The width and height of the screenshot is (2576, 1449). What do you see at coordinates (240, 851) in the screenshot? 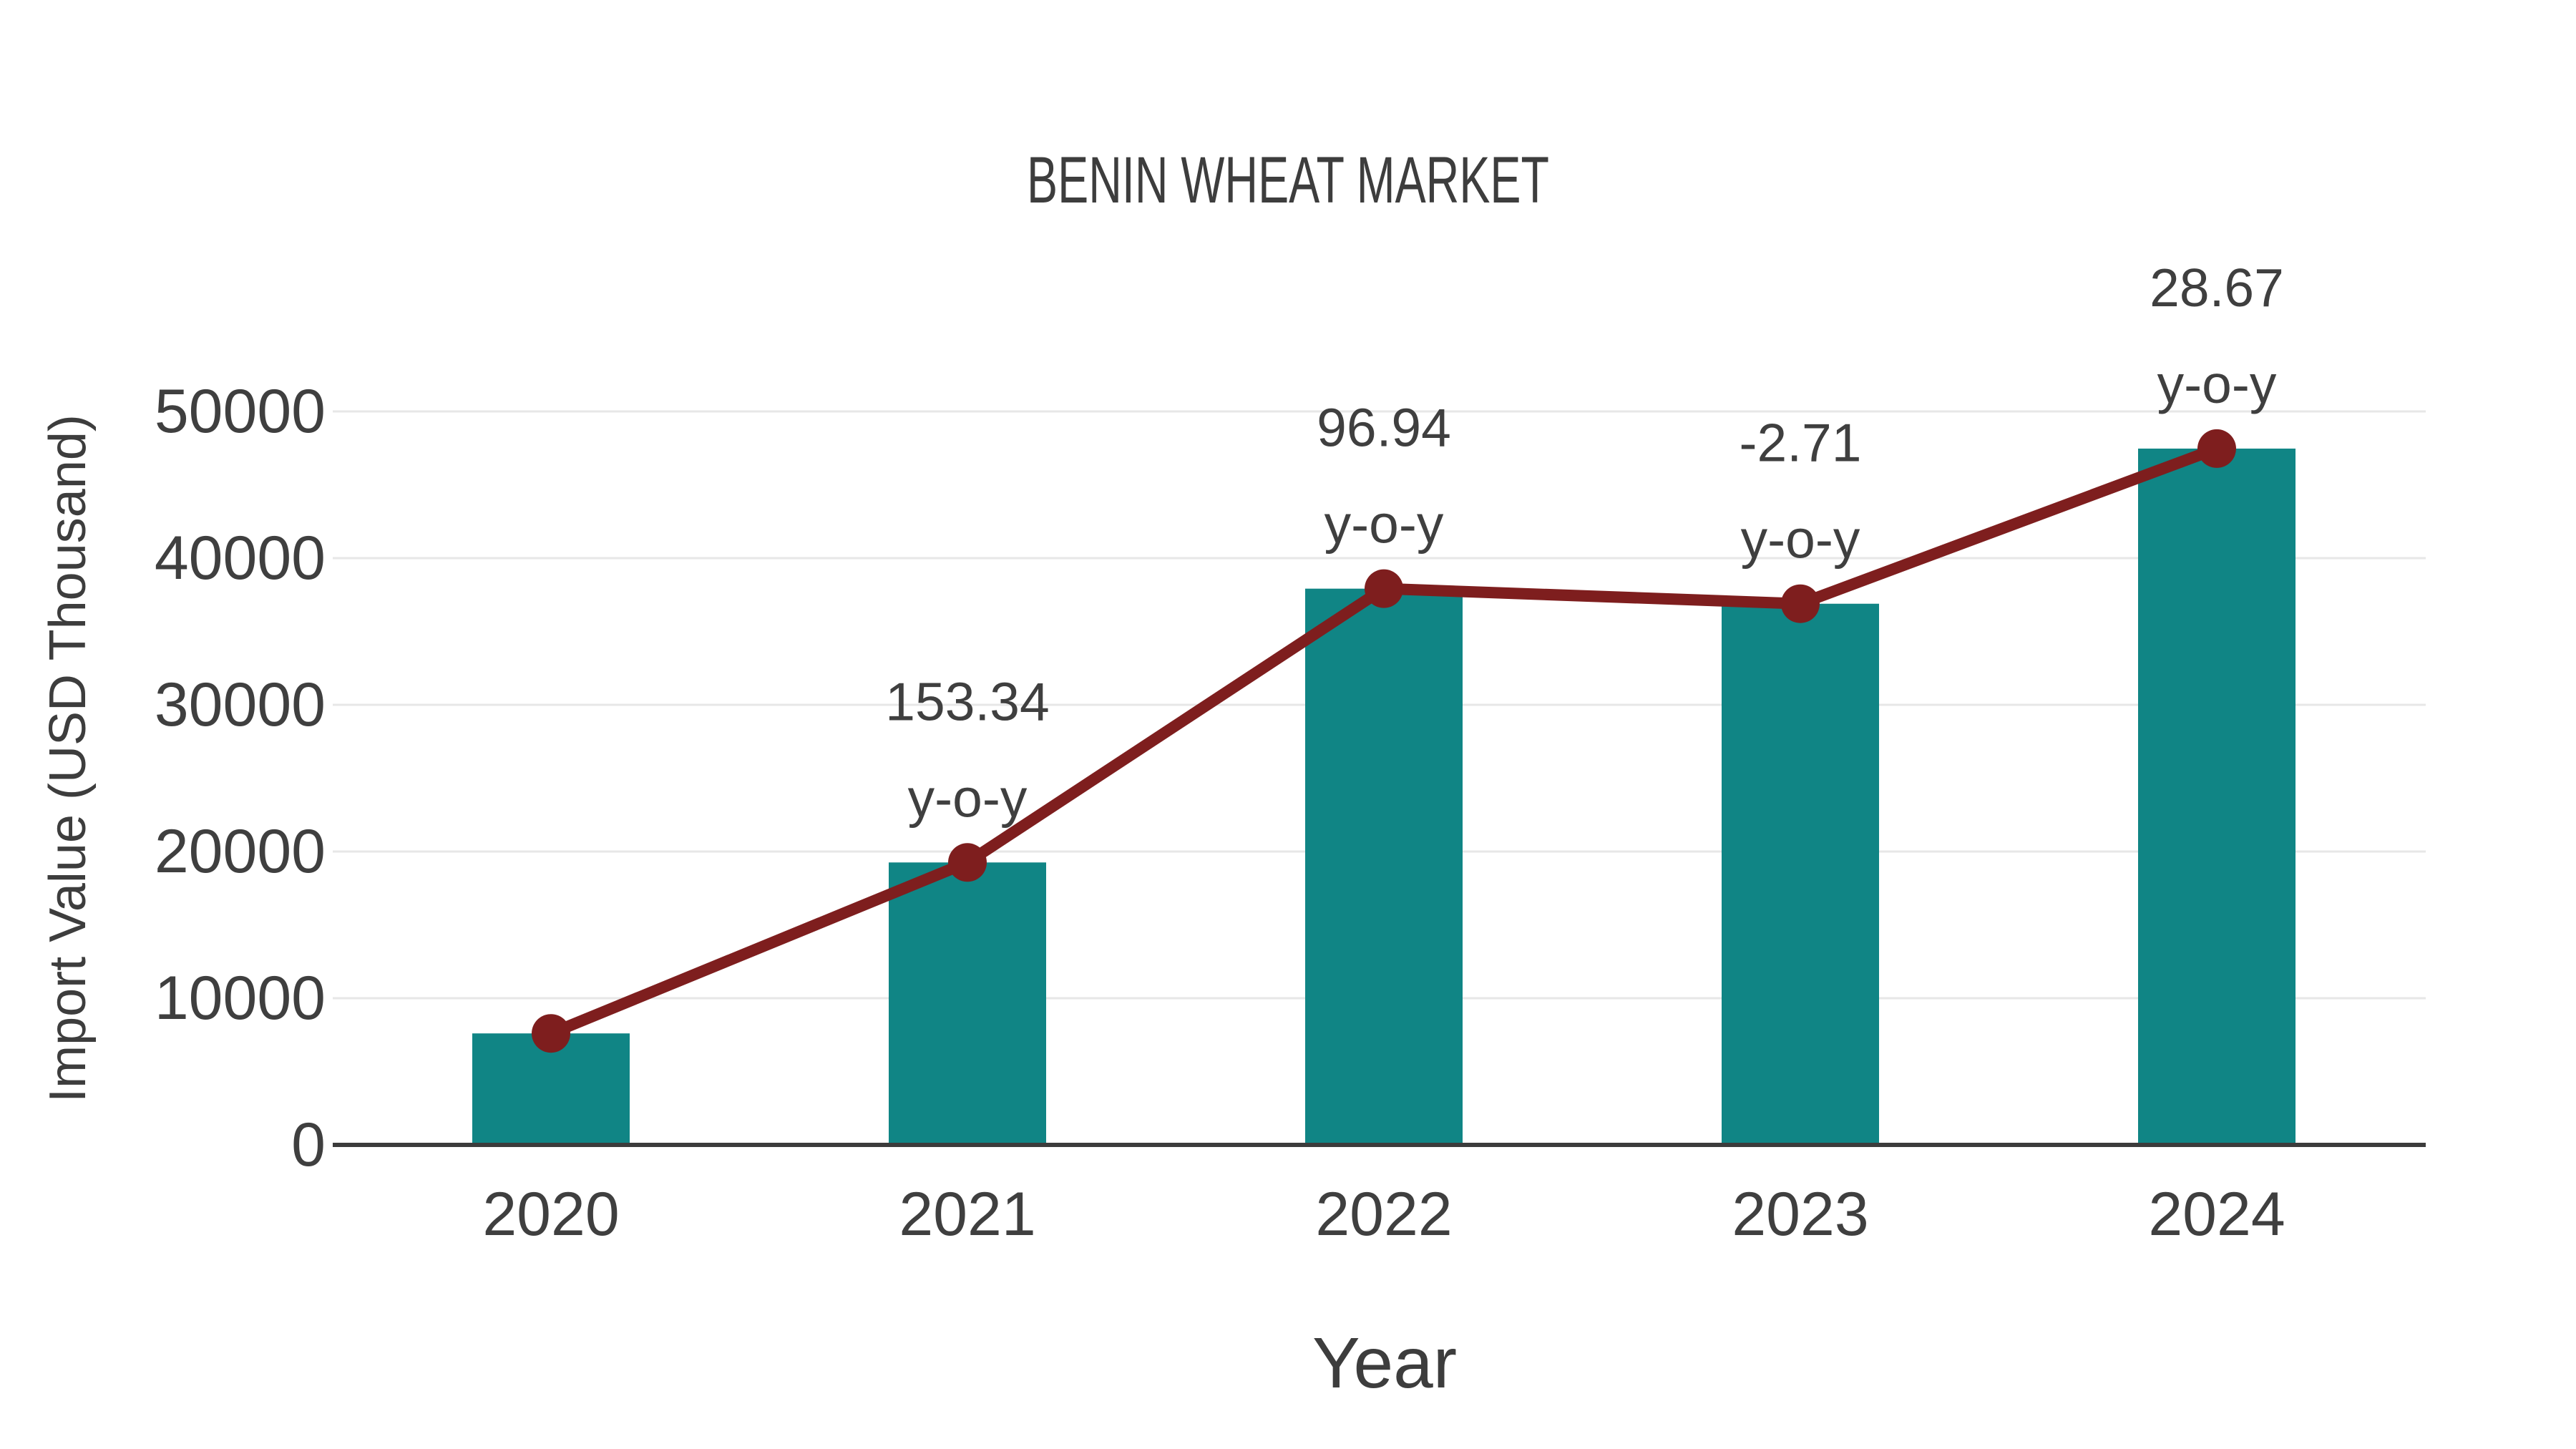
I see `y-tick-label: 20000` at bounding box center [240, 851].